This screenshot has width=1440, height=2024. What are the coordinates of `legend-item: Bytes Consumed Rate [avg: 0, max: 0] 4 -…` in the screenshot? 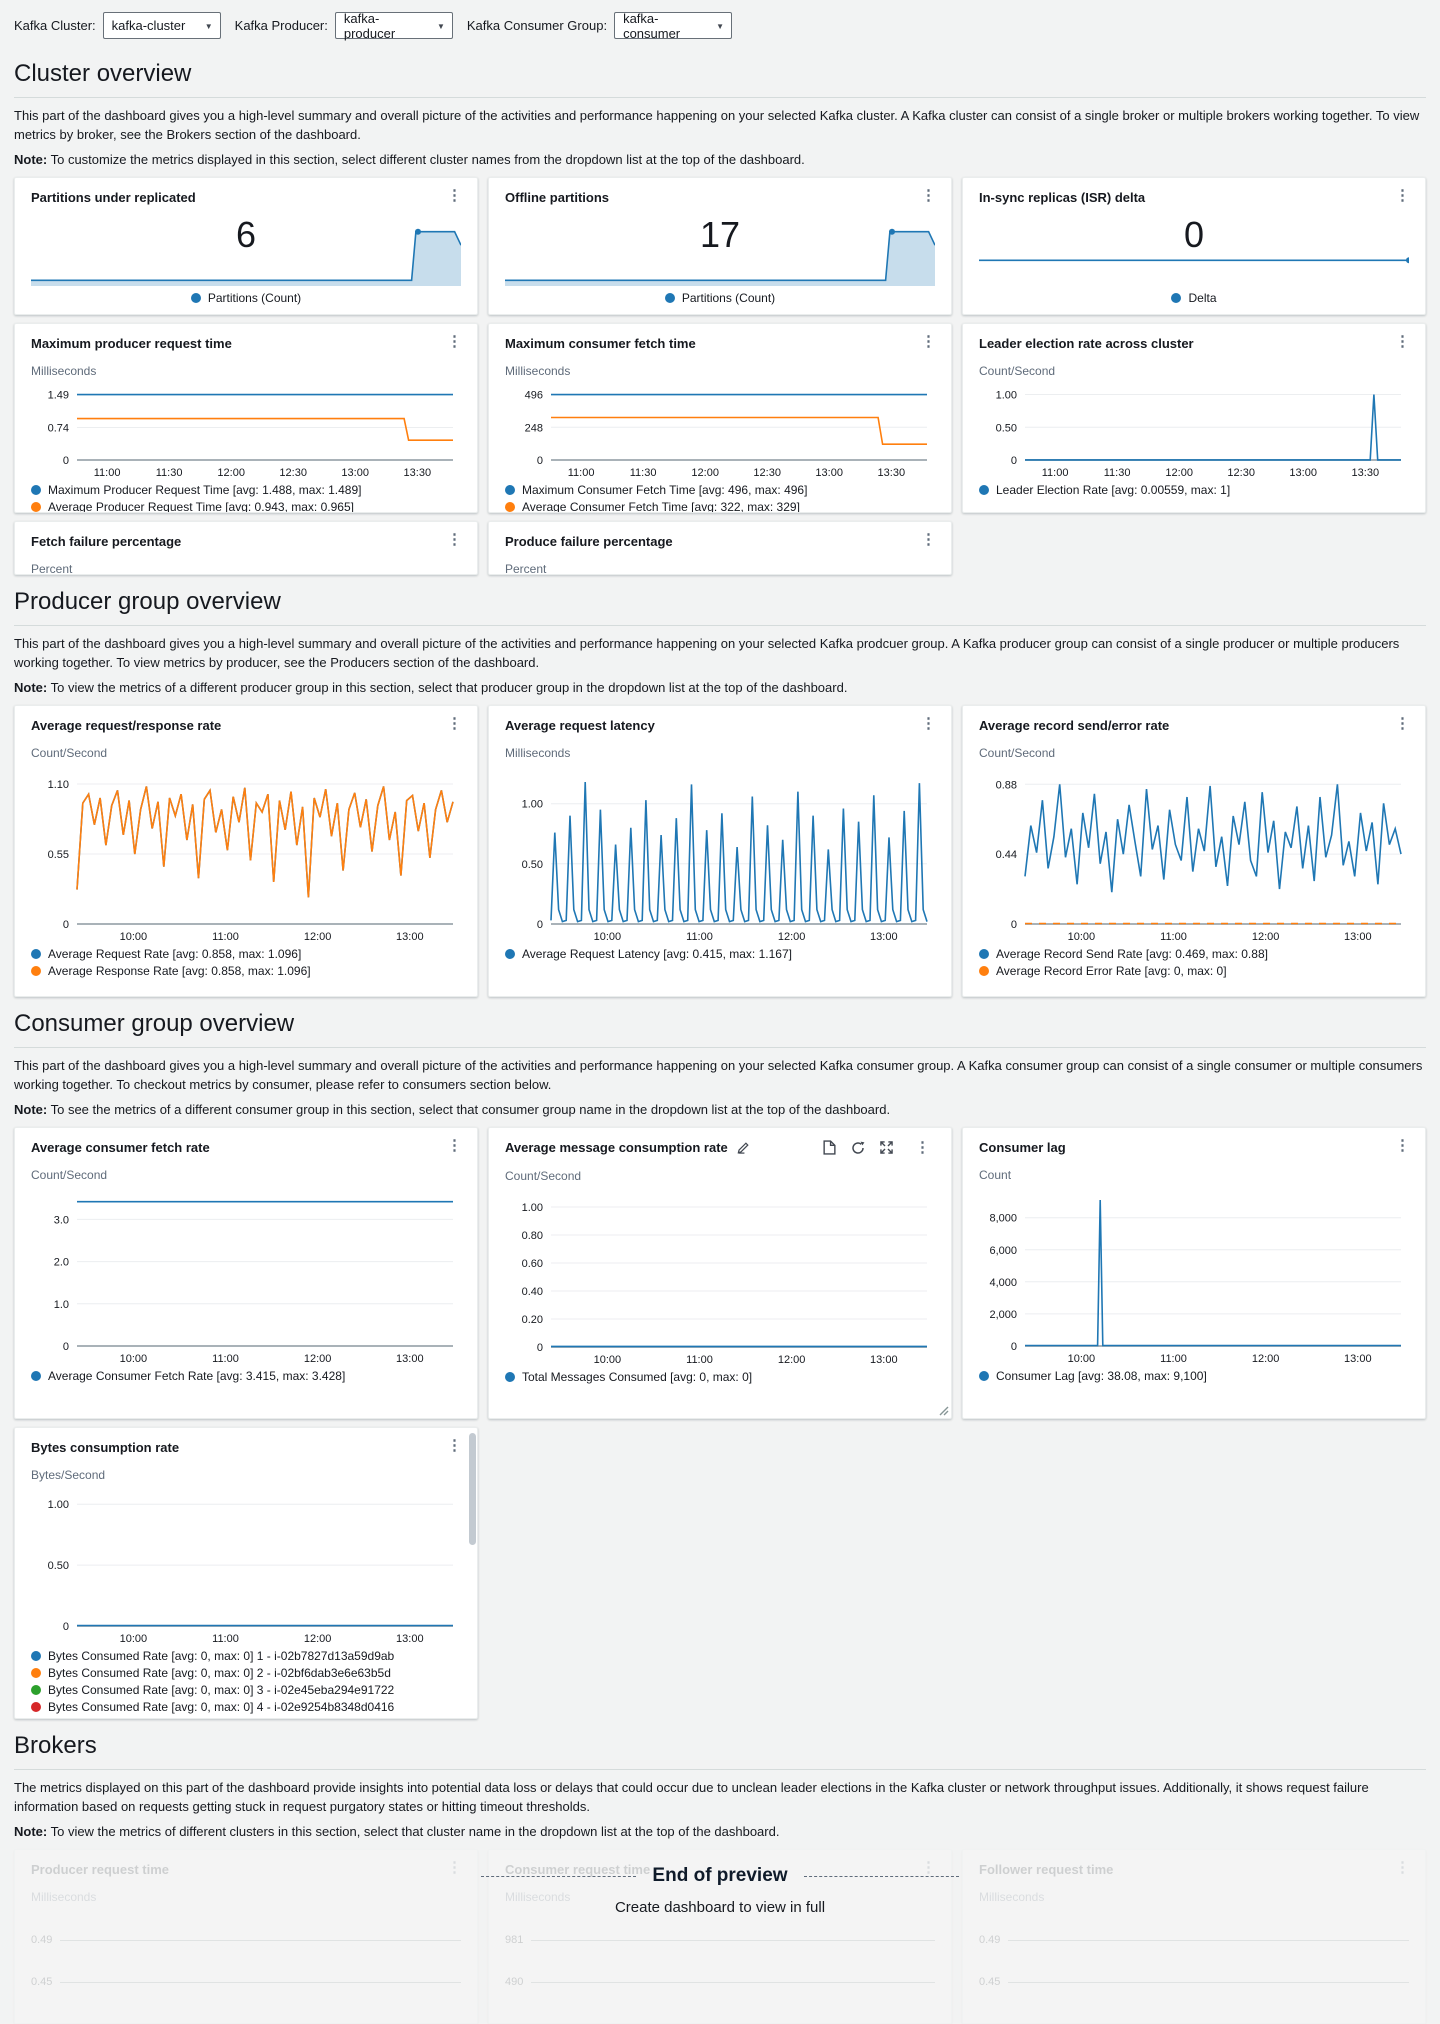 It's located at (246, 1707).